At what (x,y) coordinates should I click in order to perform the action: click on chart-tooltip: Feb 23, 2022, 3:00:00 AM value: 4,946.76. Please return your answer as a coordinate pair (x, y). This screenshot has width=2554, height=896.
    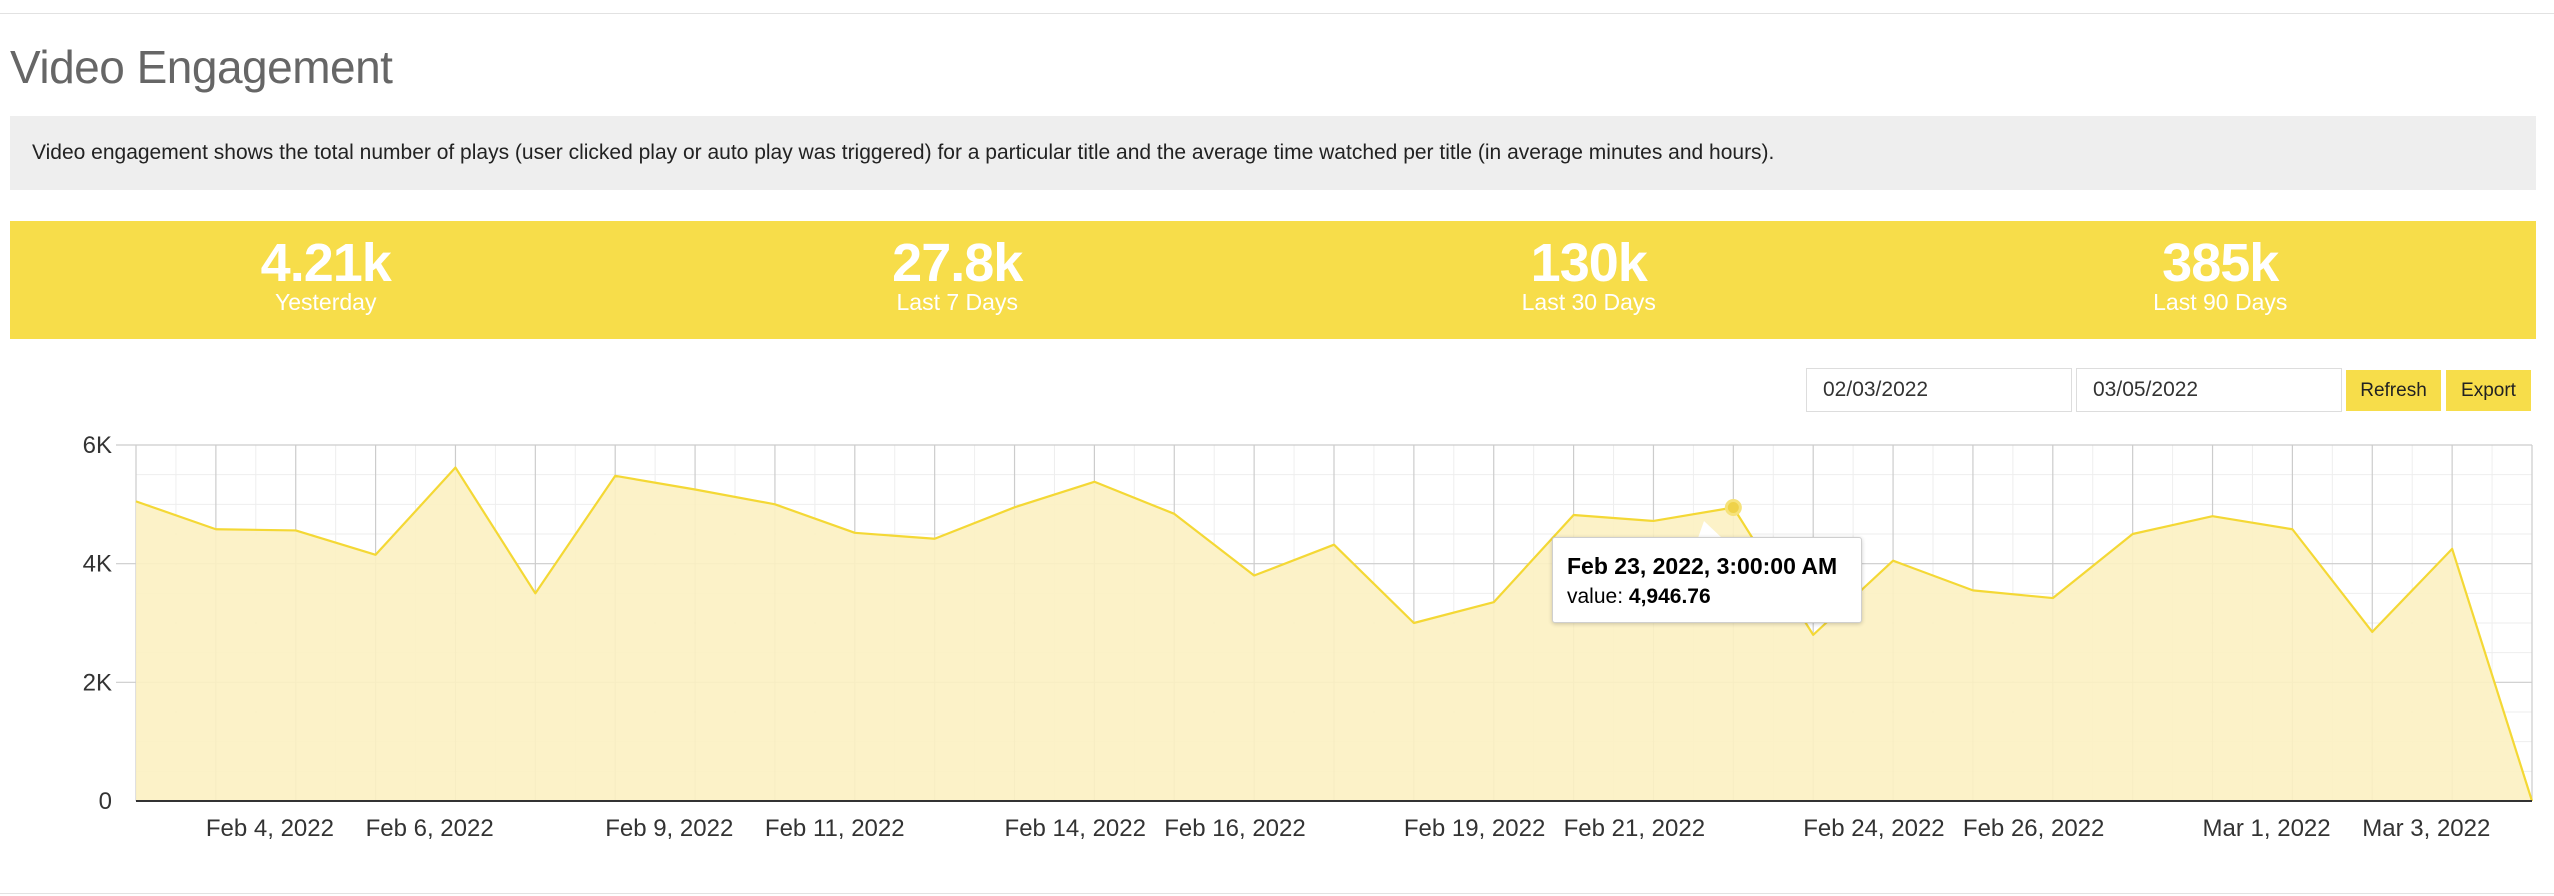
    Looking at the image, I should click on (1707, 580).